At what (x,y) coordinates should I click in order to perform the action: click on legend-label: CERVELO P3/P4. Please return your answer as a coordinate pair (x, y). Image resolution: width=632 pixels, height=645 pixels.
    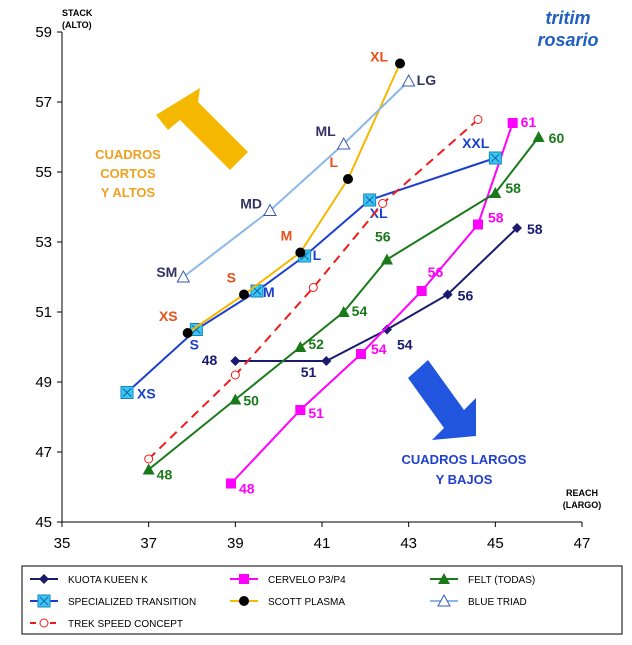
    Looking at the image, I should click on (307, 580).